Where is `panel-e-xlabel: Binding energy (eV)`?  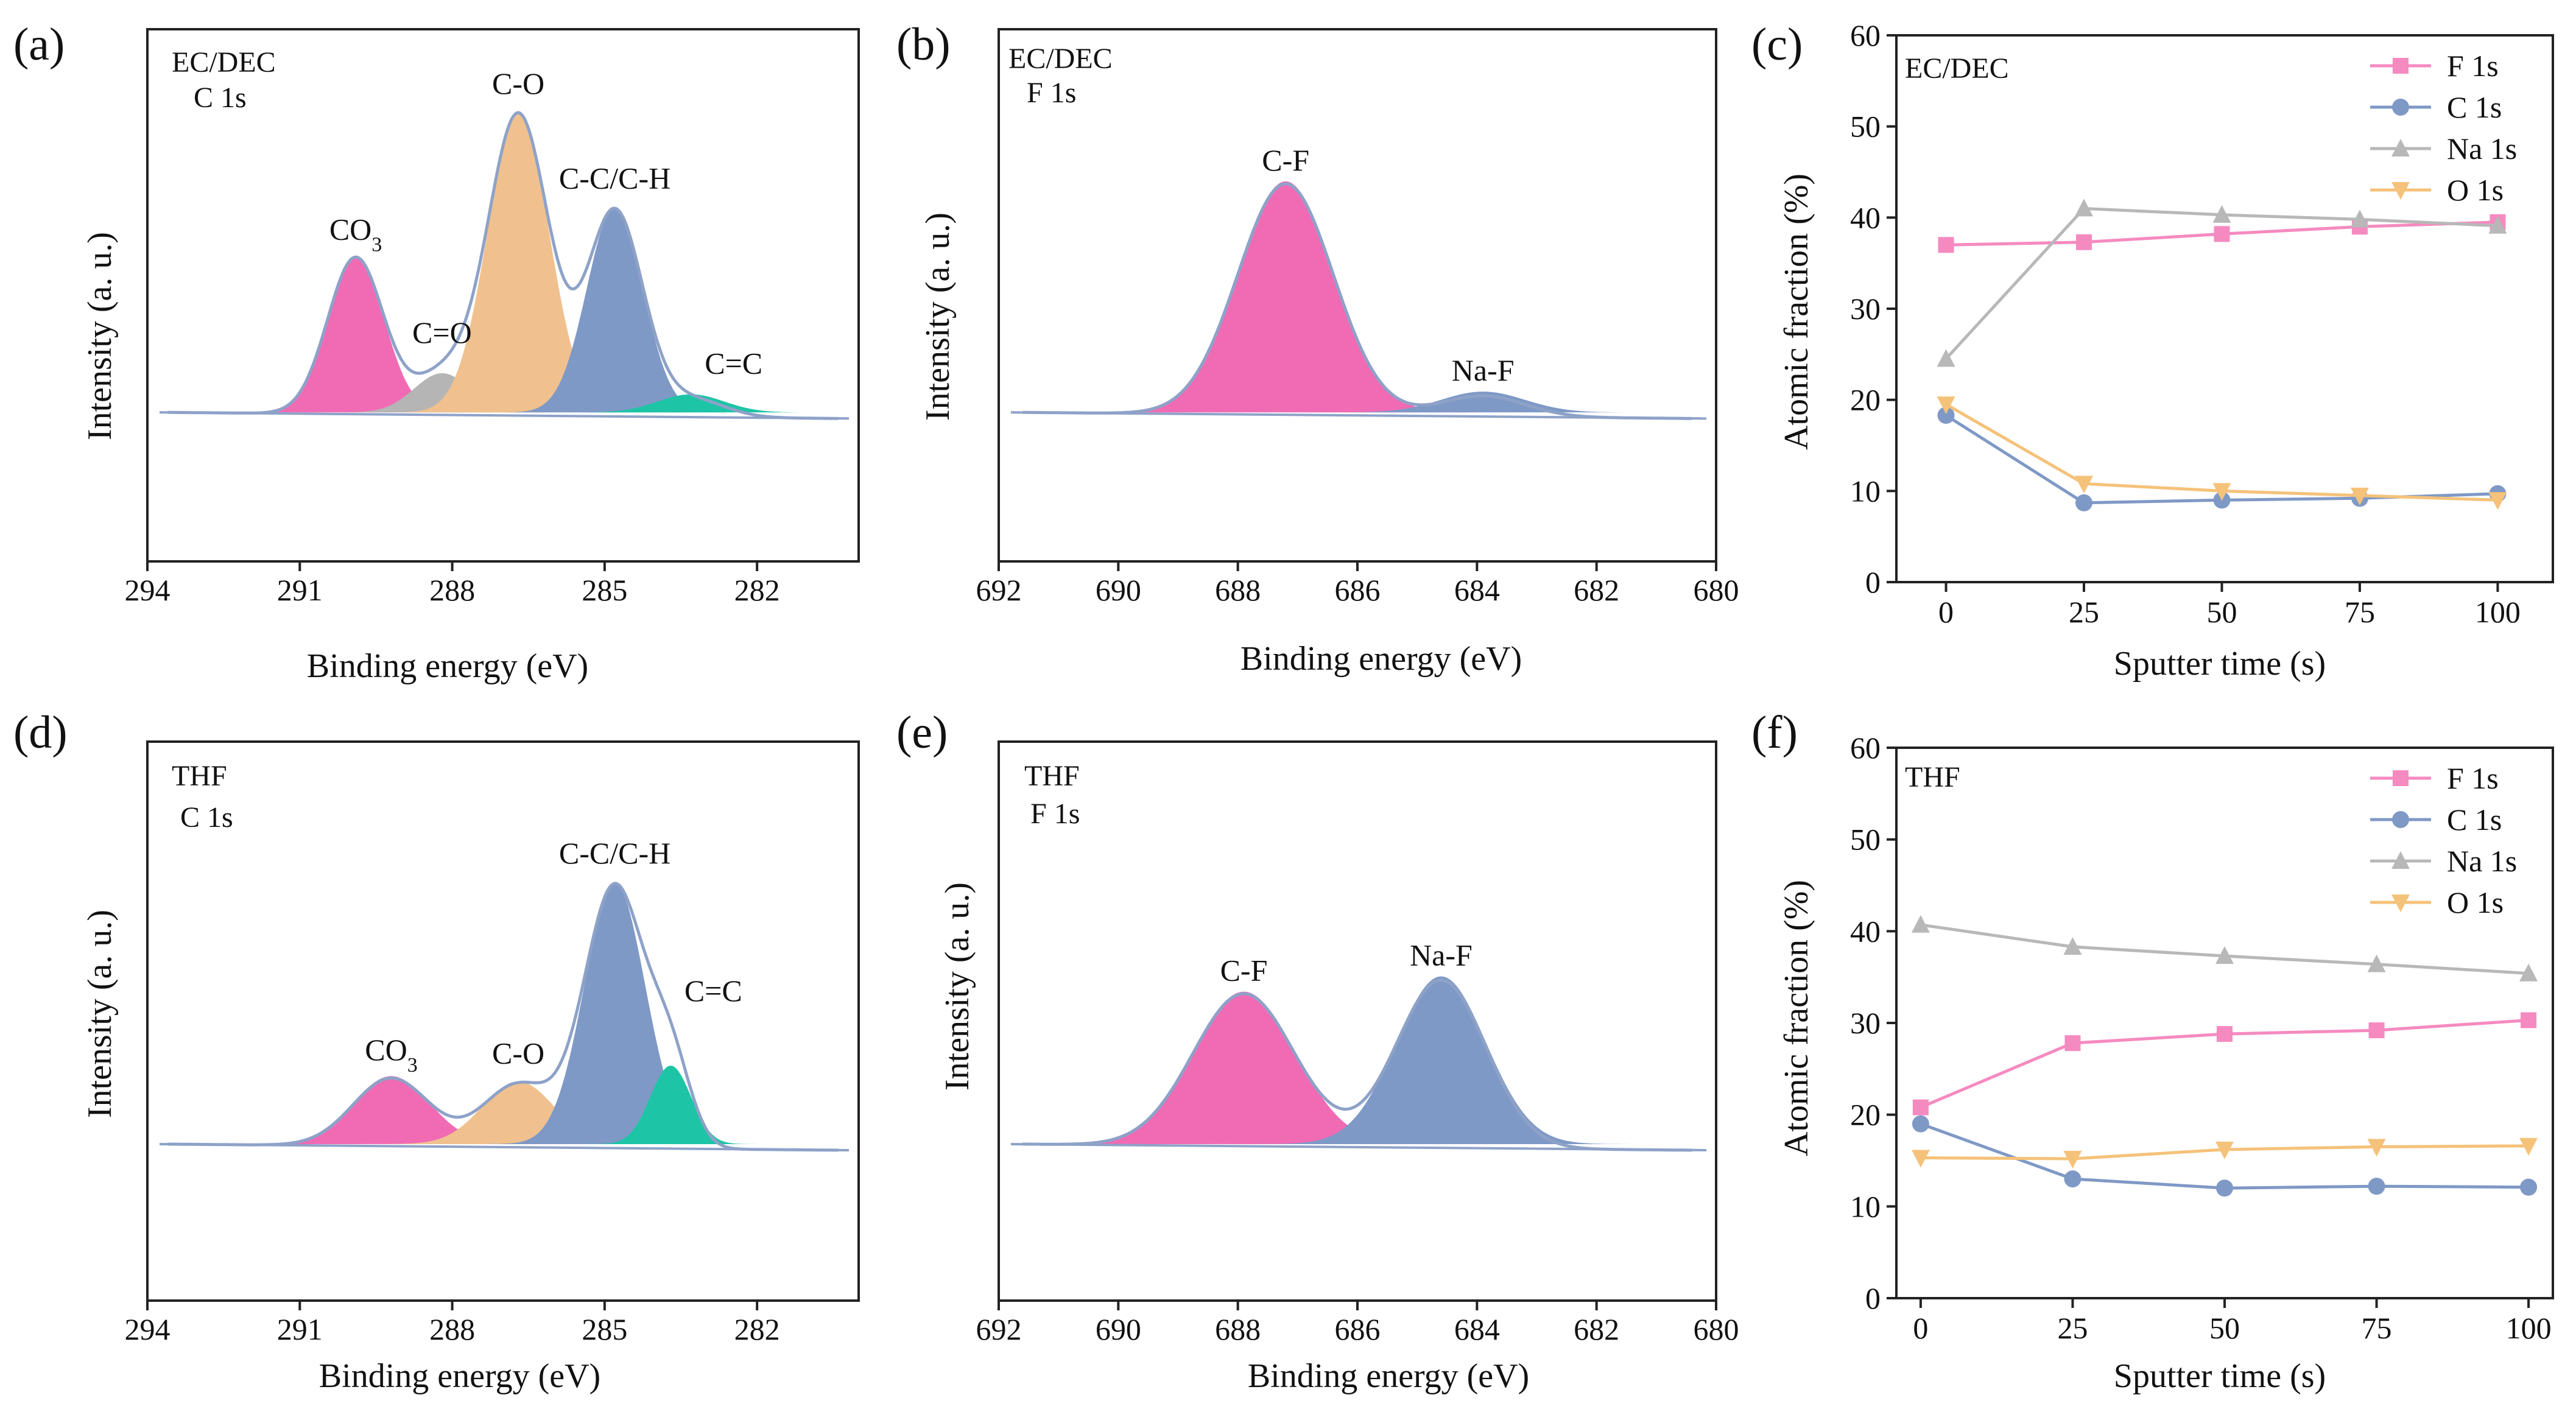
panel-e-xlabel: Binding energy (eV) is located at coordinates (1388, 1376).